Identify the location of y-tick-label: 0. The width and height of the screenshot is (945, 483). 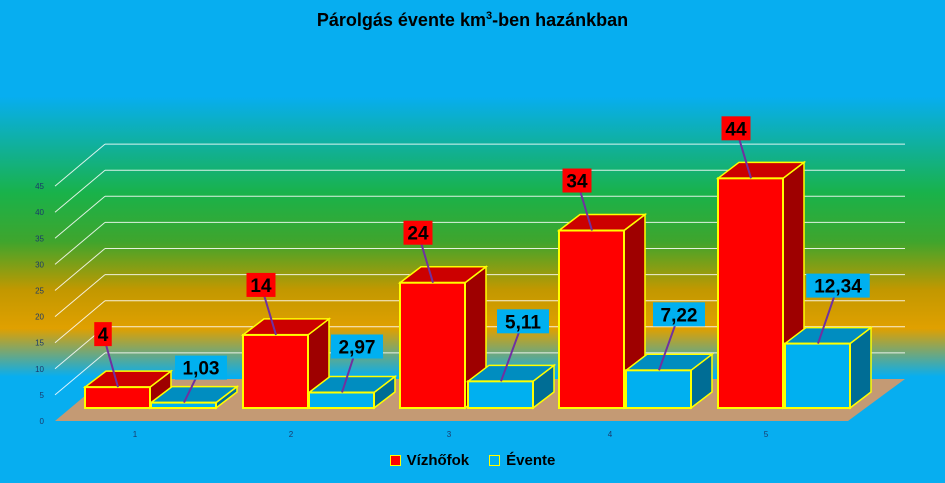
(42, 421).